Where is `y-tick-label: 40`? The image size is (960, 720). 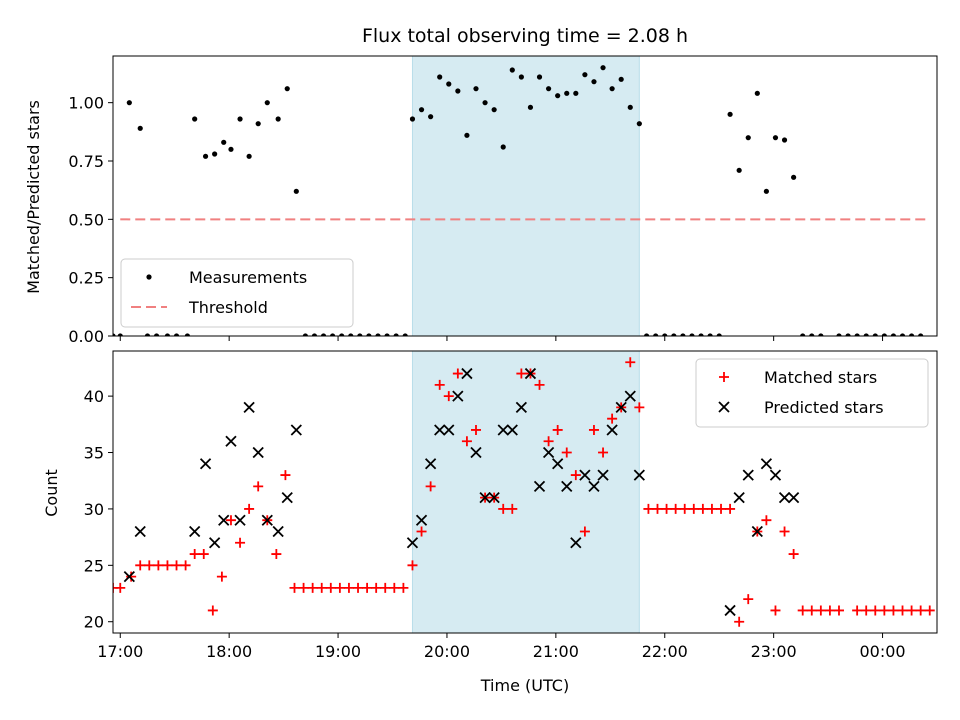
y-tick-label: 40 is located at coordinates (94, 396).